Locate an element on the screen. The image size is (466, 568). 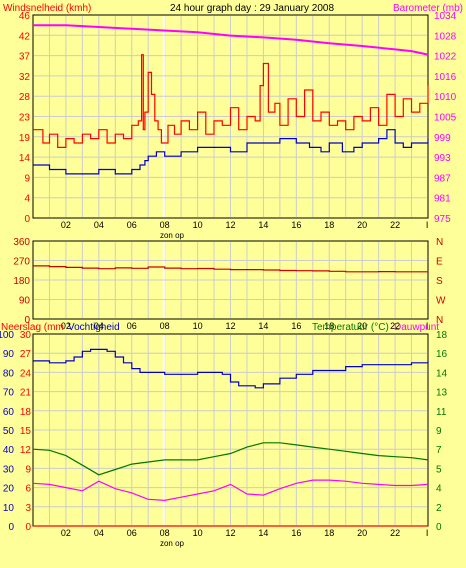
y-tick-label: 90 is located at coordinates (25, 301).